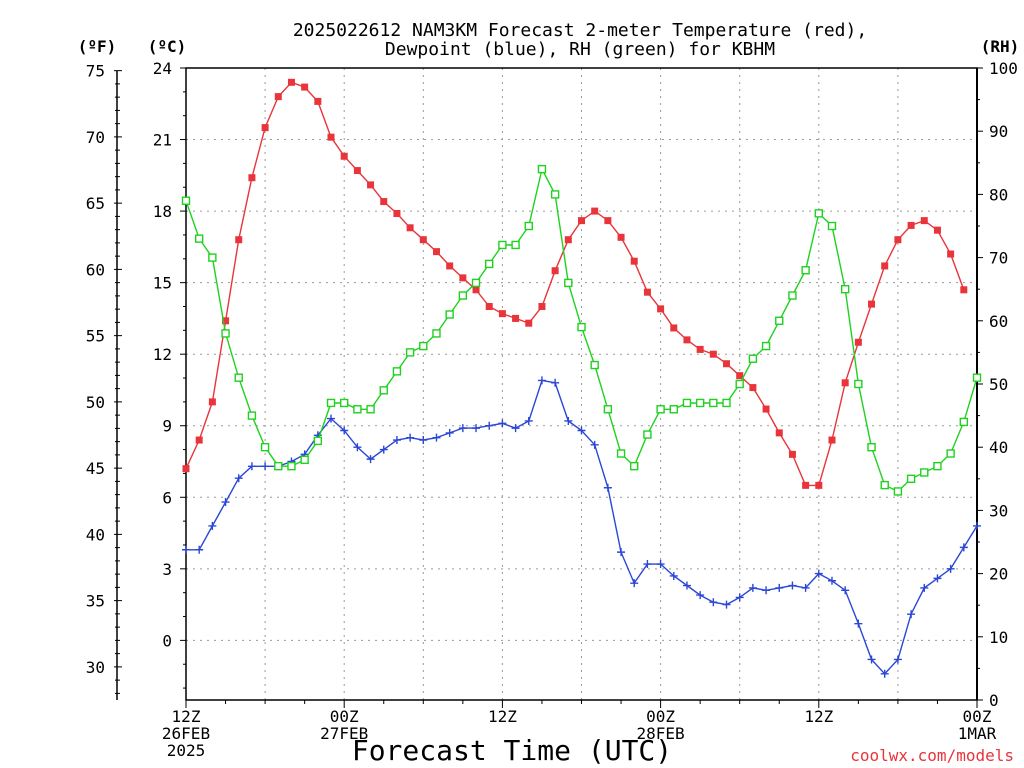  Describe the element at coordinates (95, 137) in the screenshot. I see `fahrenheit-tick-label: 70` at that location.